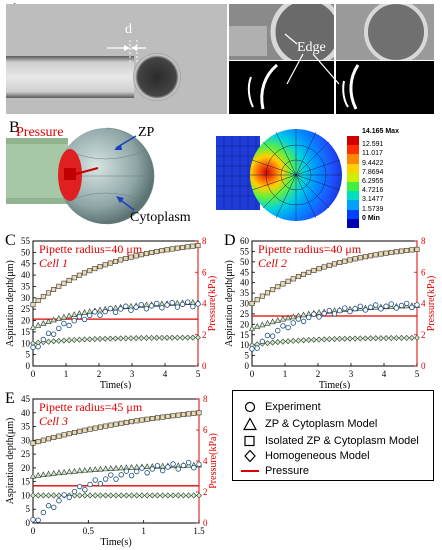 This screenshot has width=442, height=550. What do you see at coordinates (213, 461) in the screenshot?
I see `y2-axis-label: Pressure(kPa)` at bounding box center [213, 461].